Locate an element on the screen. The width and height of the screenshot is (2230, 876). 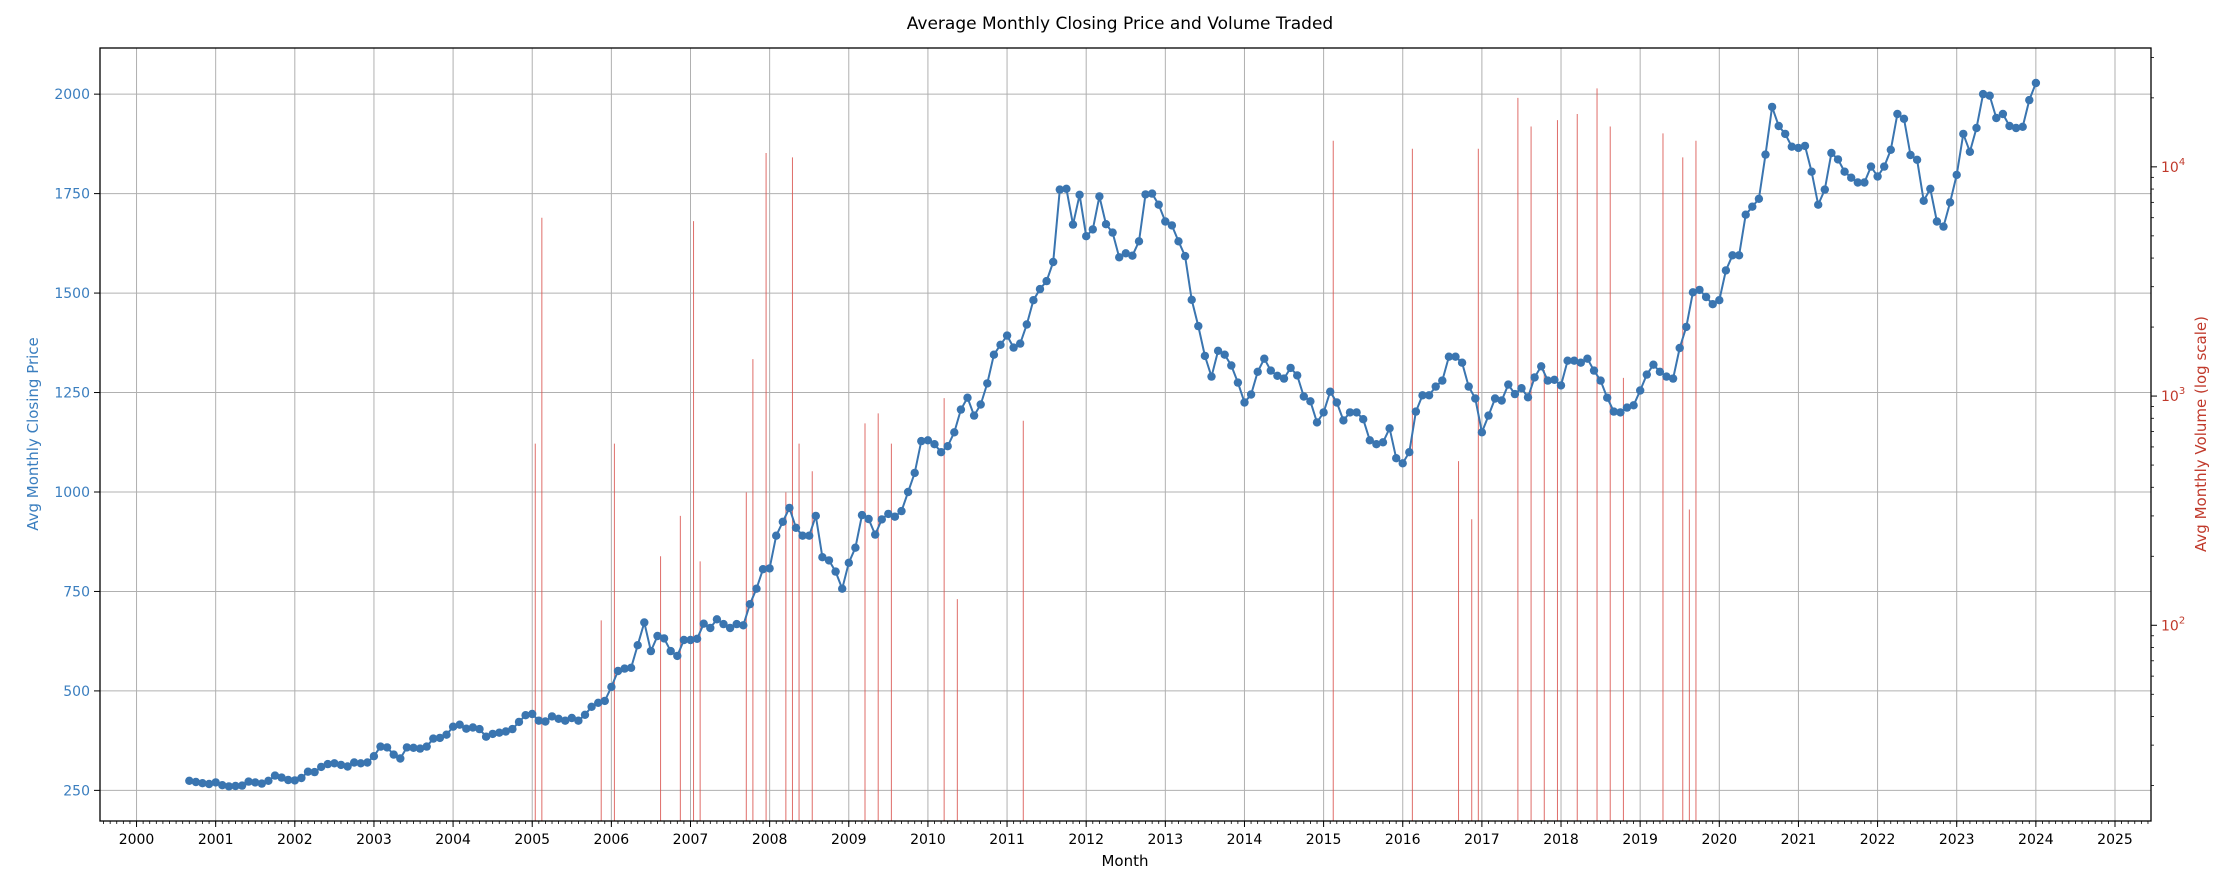
y-left-tick-label: 1250 is located at coordinates (72, 394).